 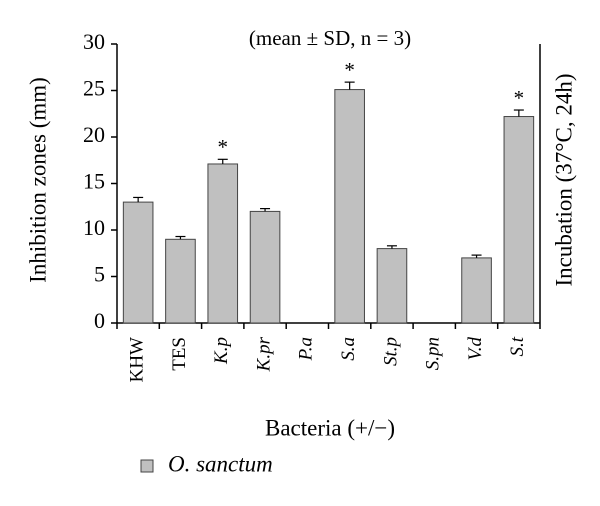 What do you see at coordinates (563, 180) in the screenshot?
I see `y2-axis-label: Incubation (37°C, 24h)` at bounding box center [563, 180].